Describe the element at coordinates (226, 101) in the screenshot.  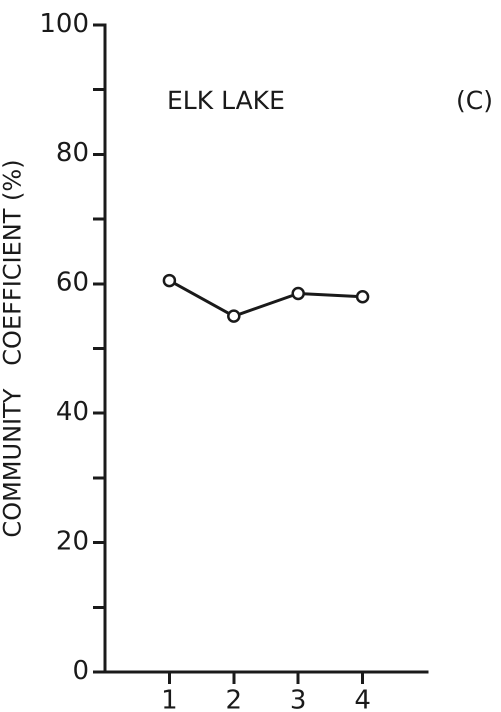
I see `text: ELK LAKE` at that location.